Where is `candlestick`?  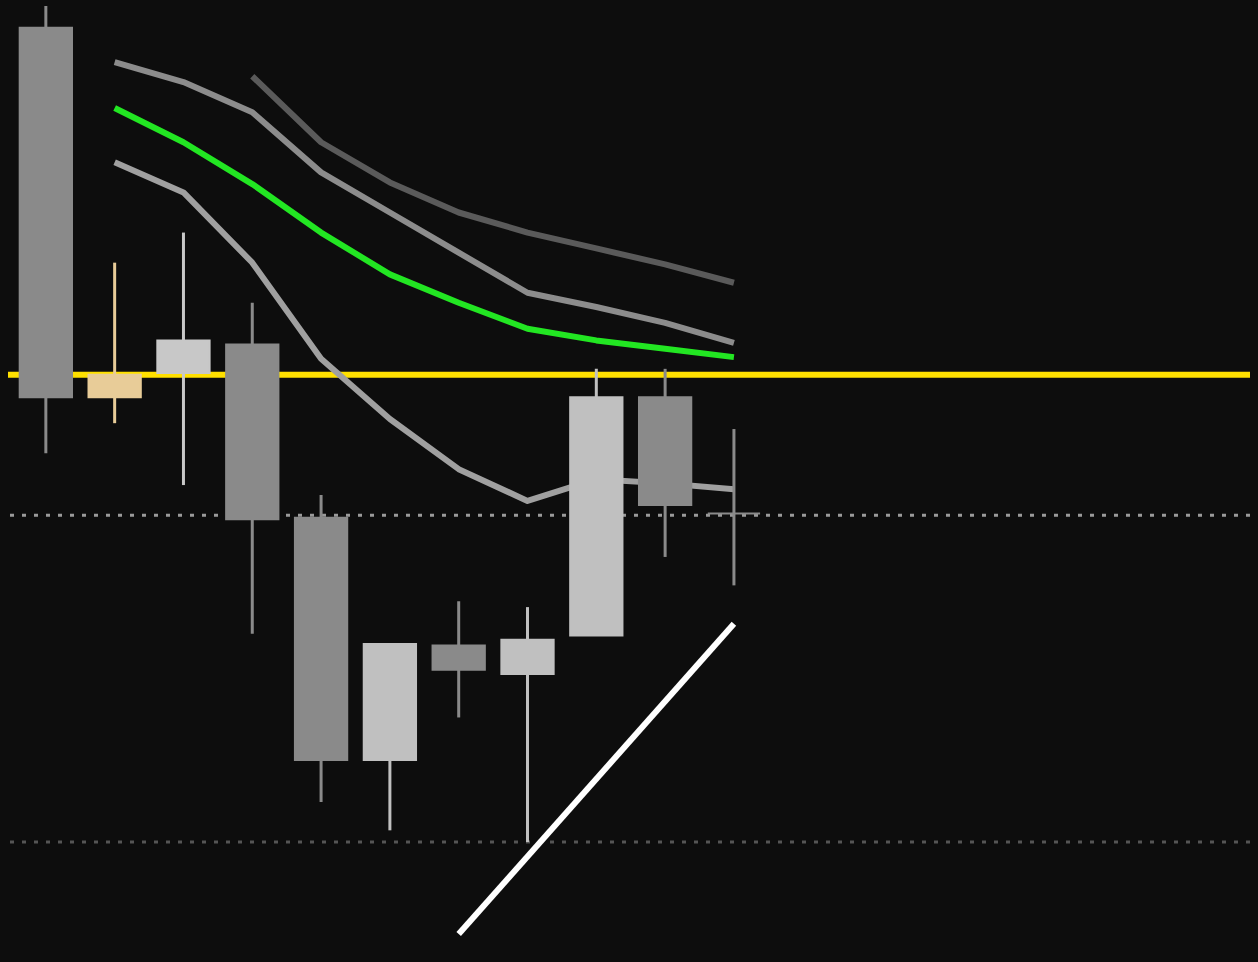
candlestick is located at coordinates (734, 507).